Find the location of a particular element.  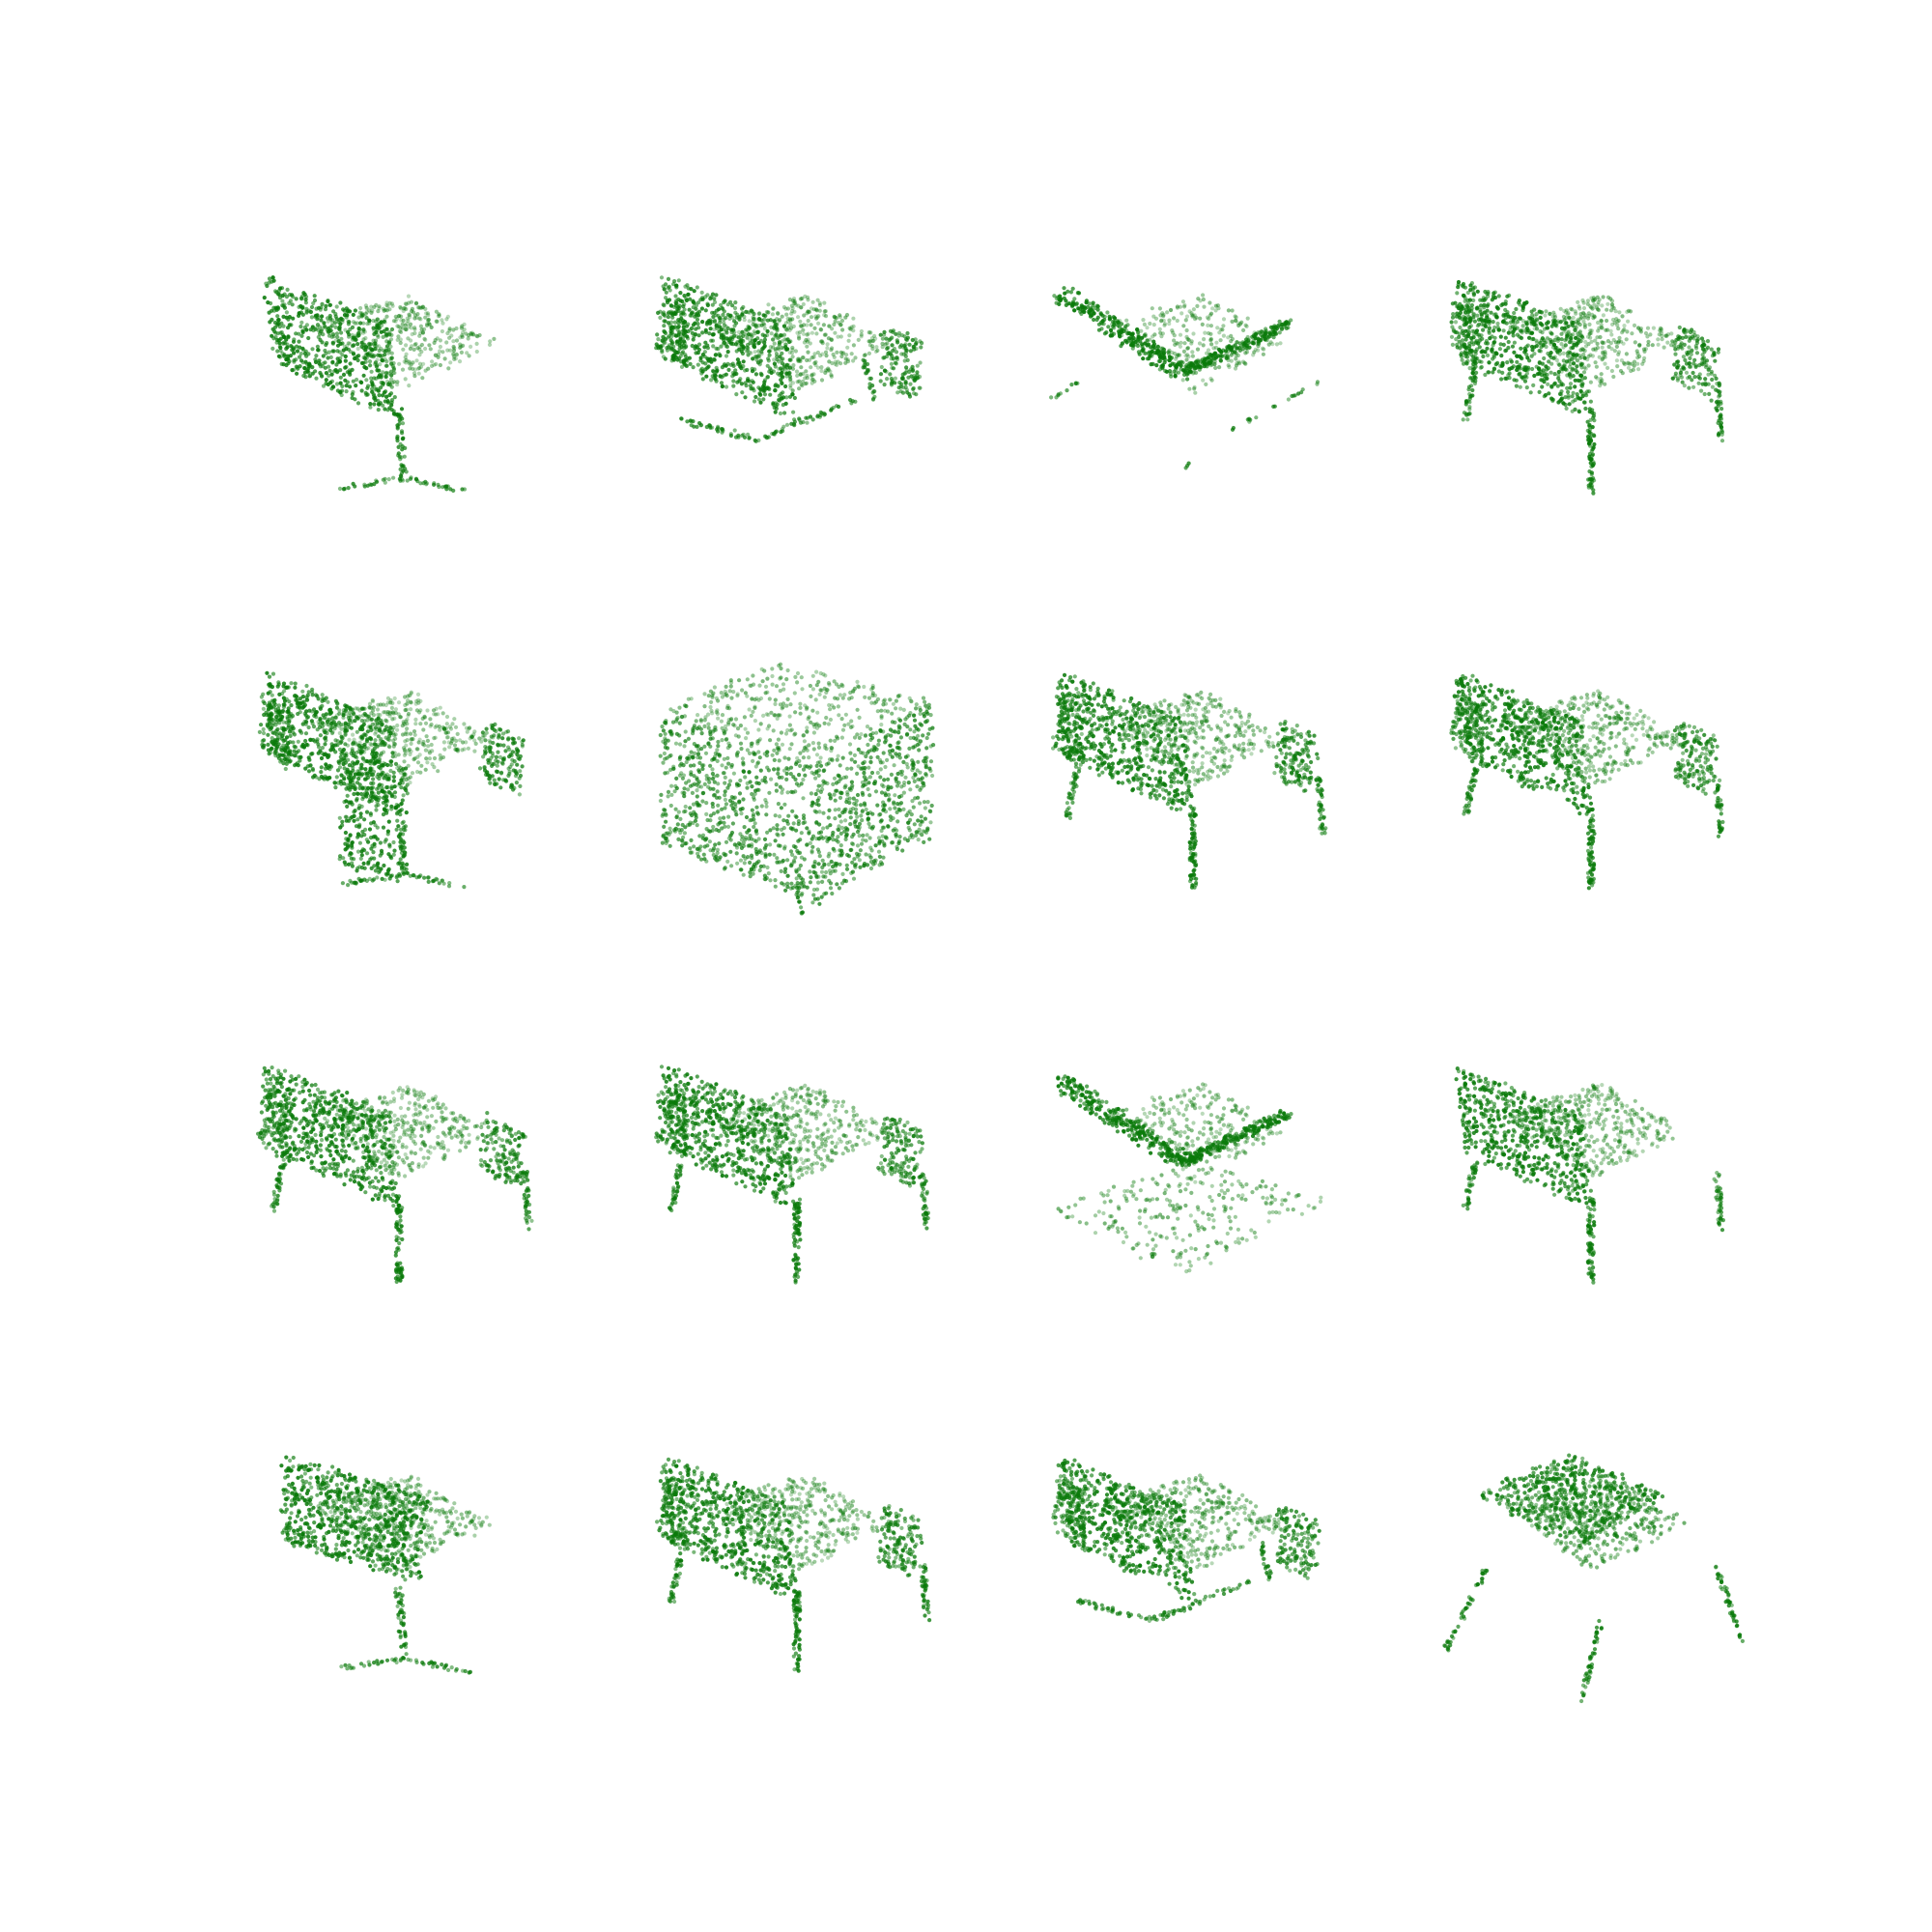

point-cloud-r2c1 is located at coordinates (391, 780).